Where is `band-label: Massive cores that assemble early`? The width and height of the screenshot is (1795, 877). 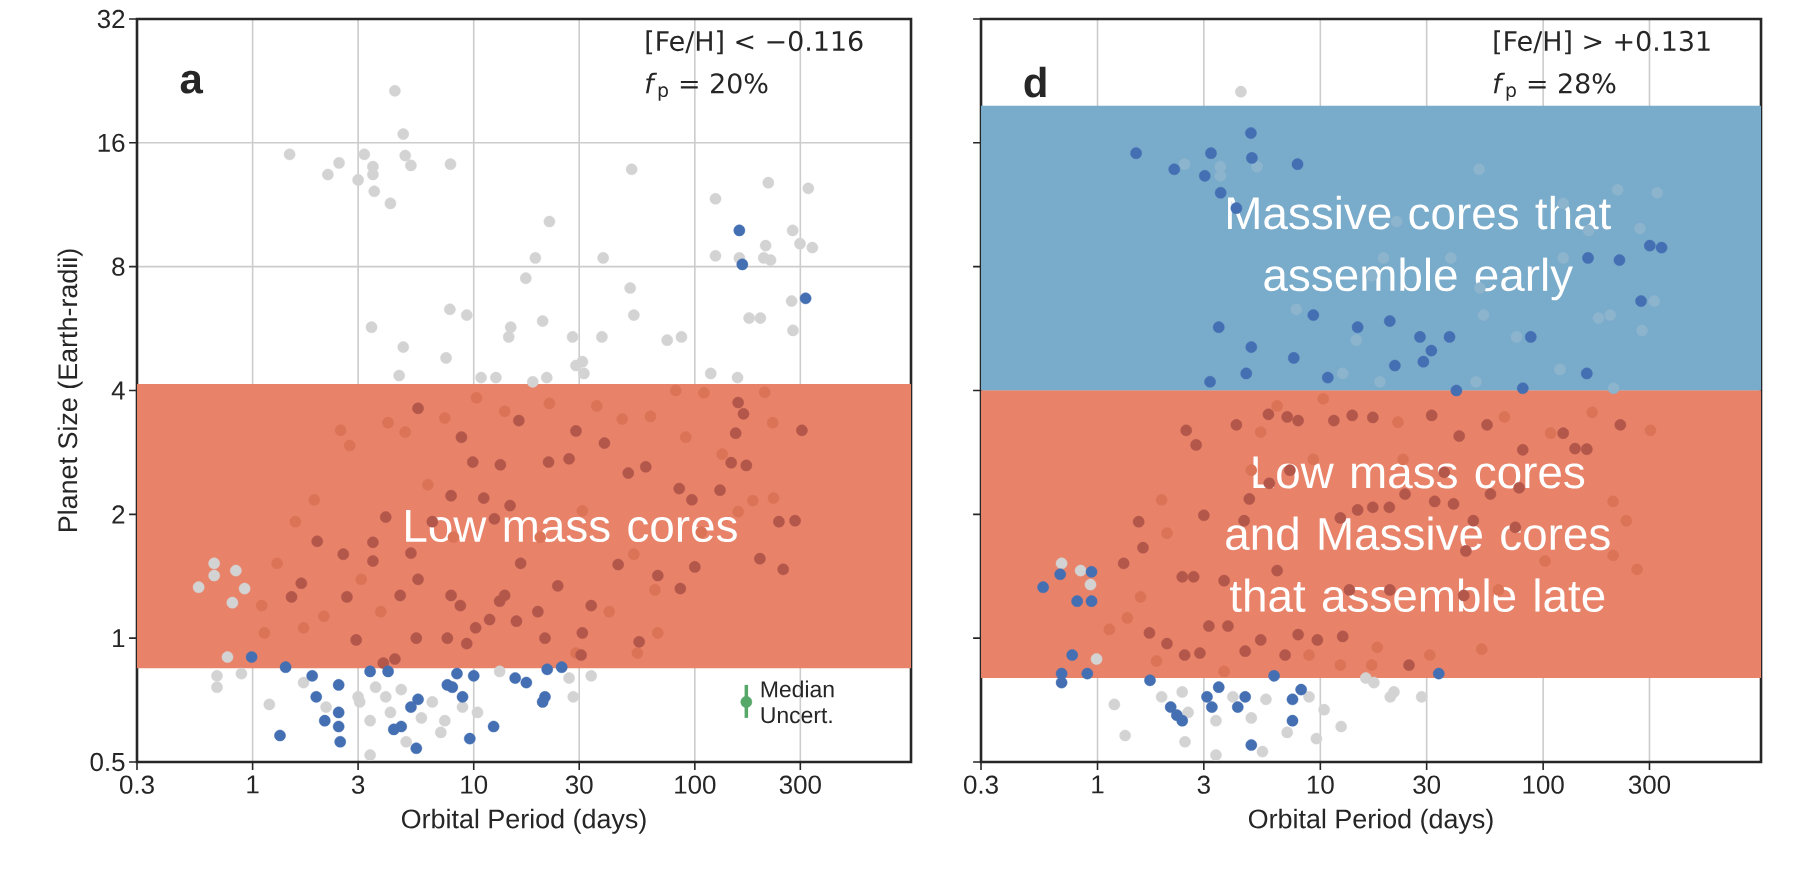
band-label: Massive cores that assemble early is located at coordinates (1419, 248).